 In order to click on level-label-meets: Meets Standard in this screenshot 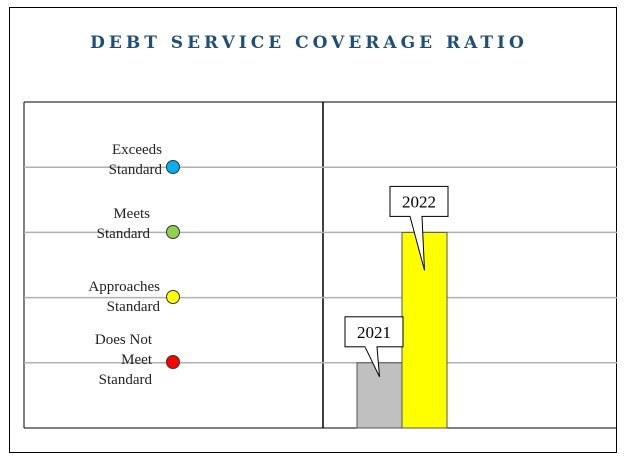, I will do `click(95, 224)`.